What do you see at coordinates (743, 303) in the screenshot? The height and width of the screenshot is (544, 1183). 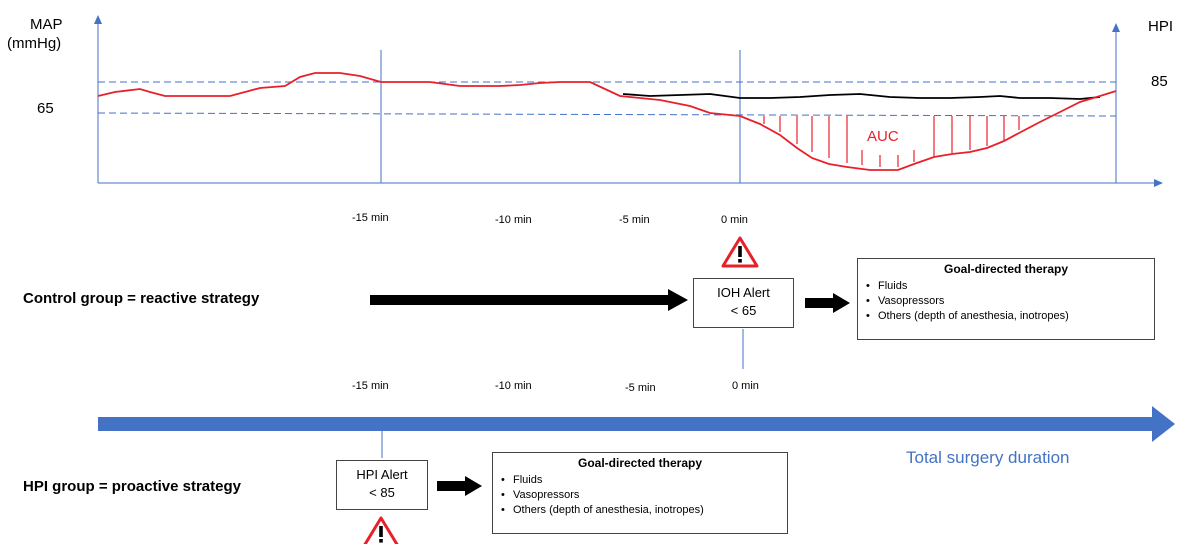 I see `ioh-alert-box: IOH Alert < 65` at bounding box center [743, 303].